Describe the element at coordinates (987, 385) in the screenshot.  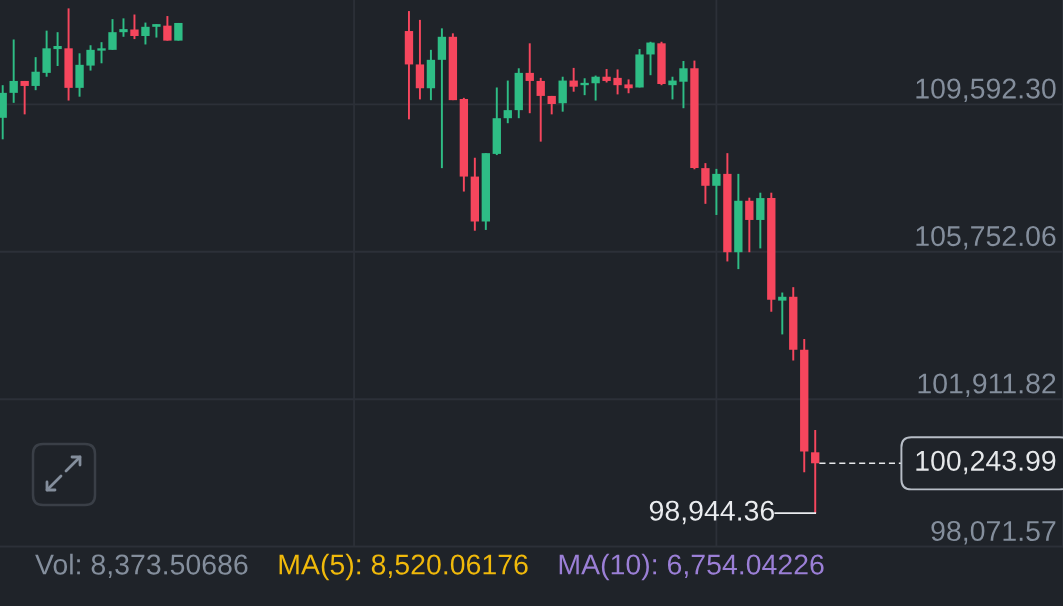
I see `y-tick-label: 101,911.82` at that location.